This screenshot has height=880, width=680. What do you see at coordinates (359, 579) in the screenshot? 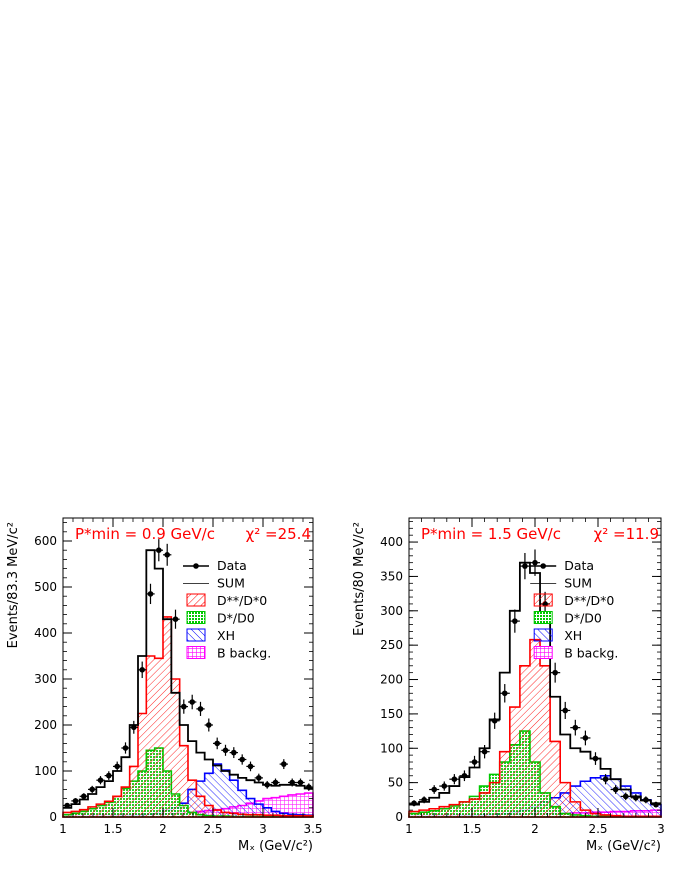
I see `y-axis-label: Events/80 MeV/c²` at bounding box center [359, 579].